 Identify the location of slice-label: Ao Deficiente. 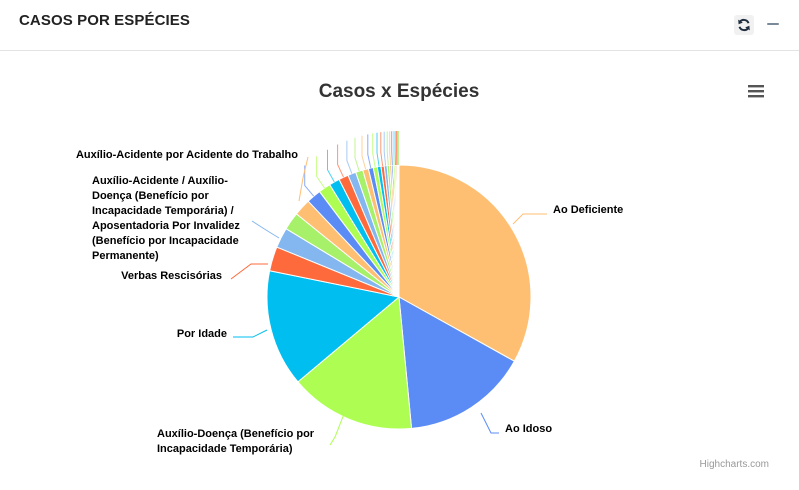
(588, 210).